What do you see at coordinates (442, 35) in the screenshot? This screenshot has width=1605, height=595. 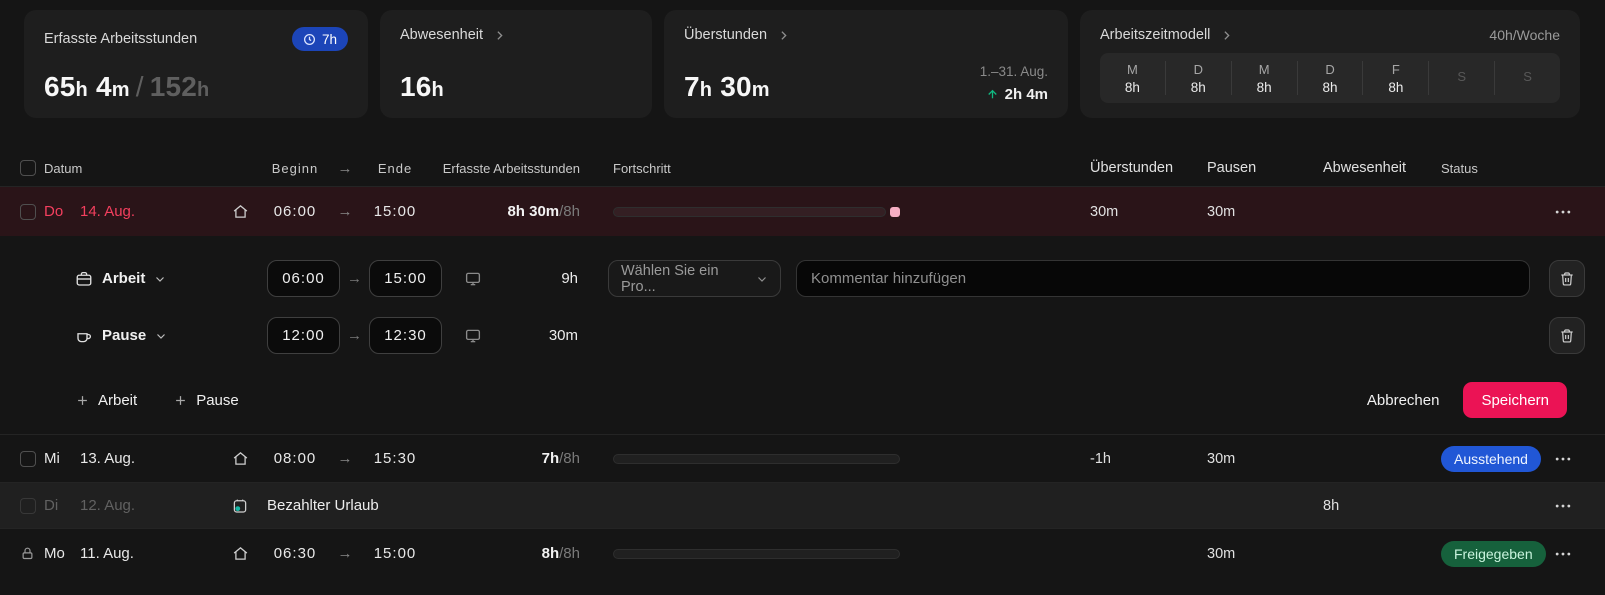 I see `card-title-absence: Abwesenheit` at bounding box center [442, 35].